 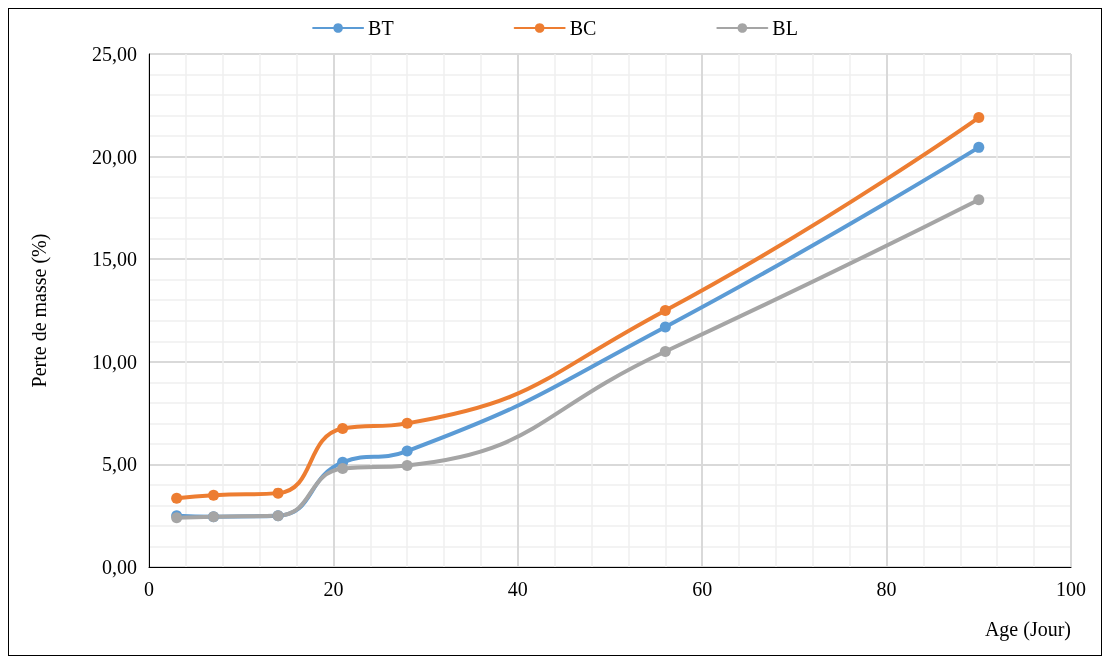 What do you see at coordinates (119, 567) in the screenshot?
I see `y-tick-label: 0,00` at bounding box center [119, 567].